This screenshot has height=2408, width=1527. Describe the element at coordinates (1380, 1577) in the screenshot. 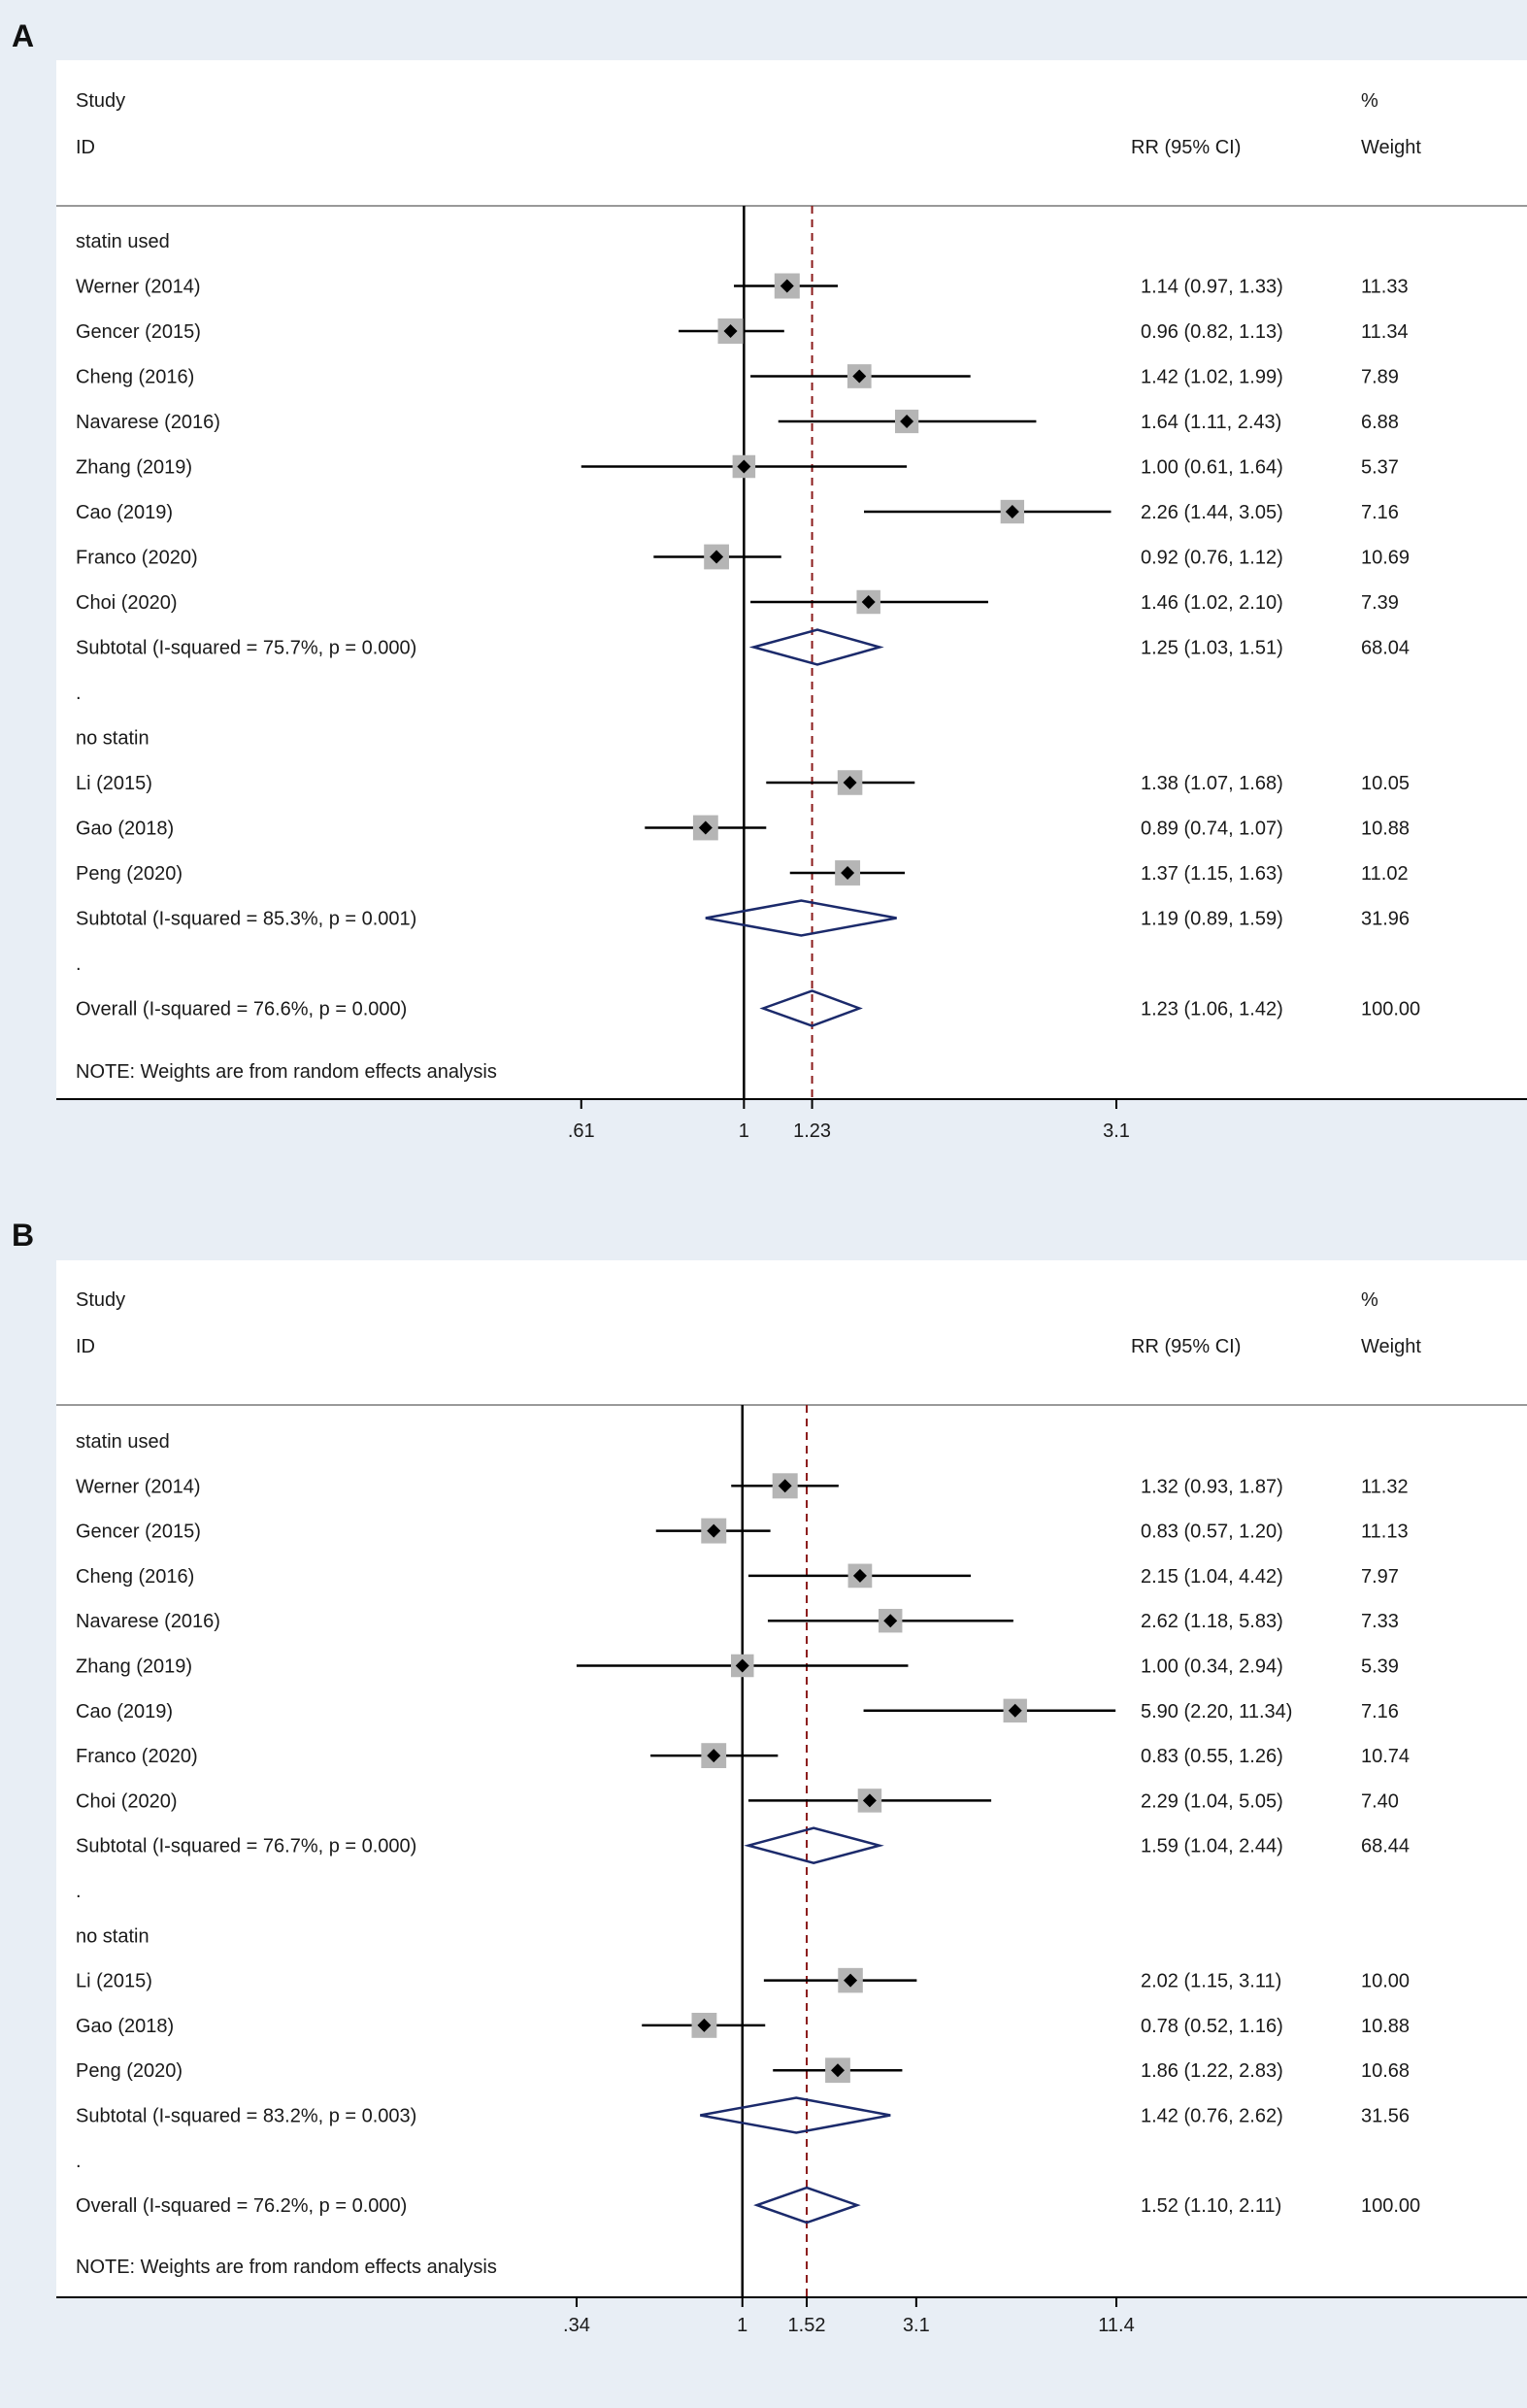

I see `weight-value: 7.97` at that location.